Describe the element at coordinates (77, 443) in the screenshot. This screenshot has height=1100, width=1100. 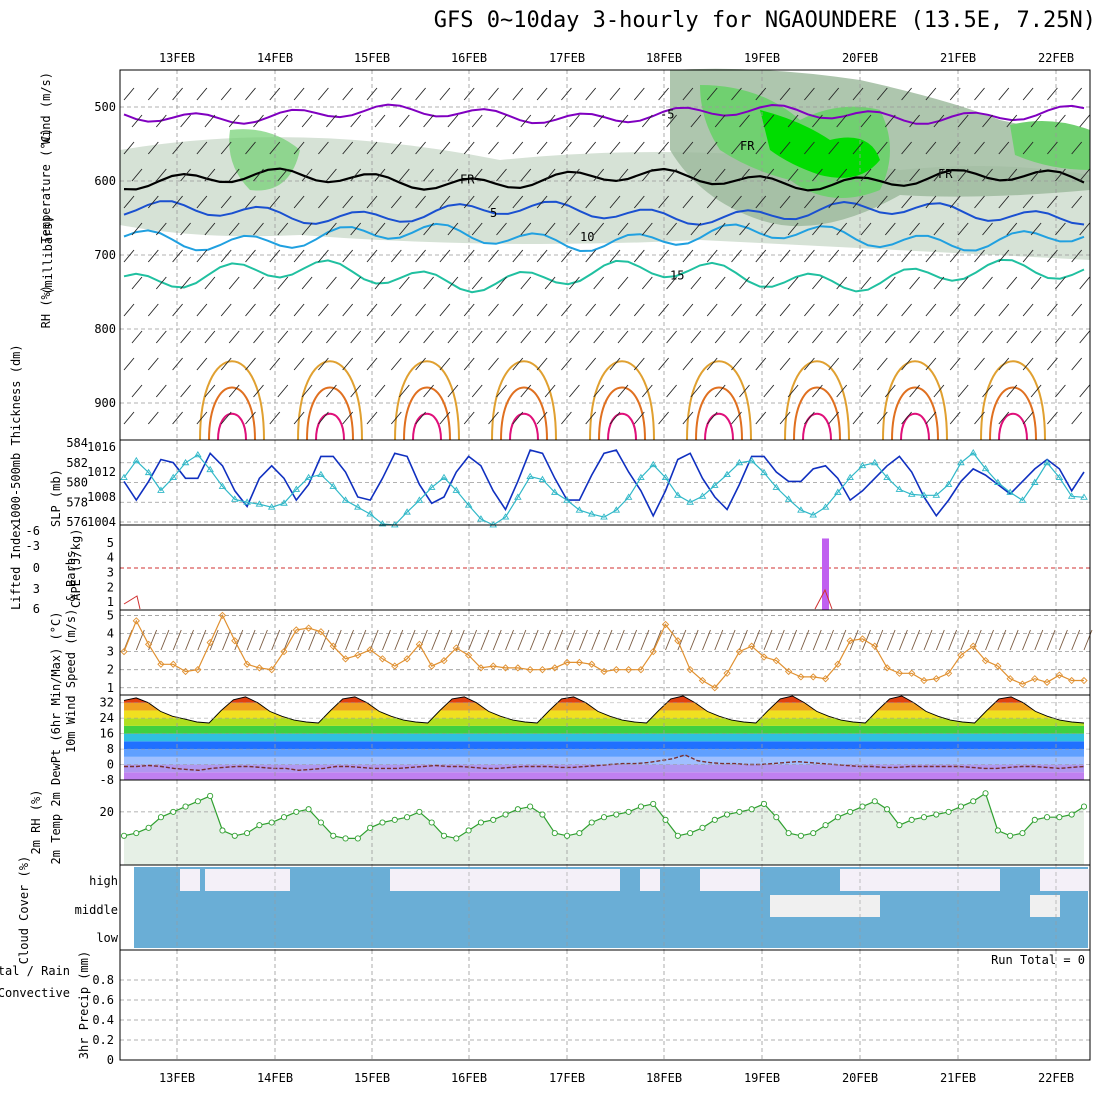
I see `thickness-tick-label: 584` at that location.